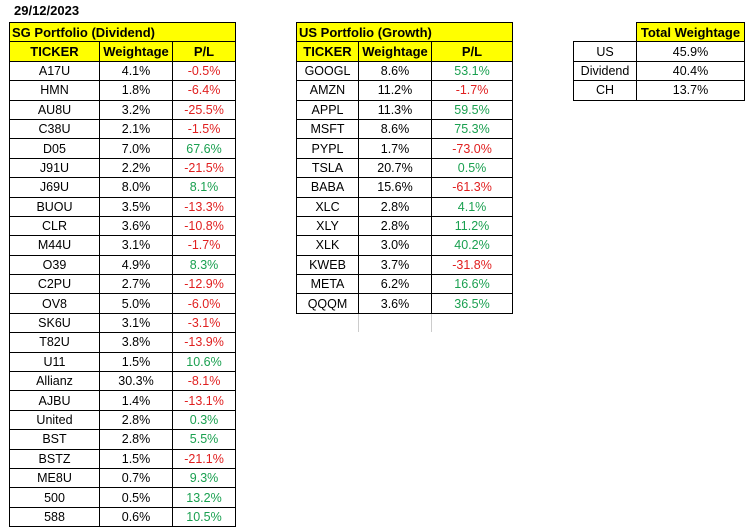  I want to click on table-row: D05 7.0% 67.6%, so click(123, 148).